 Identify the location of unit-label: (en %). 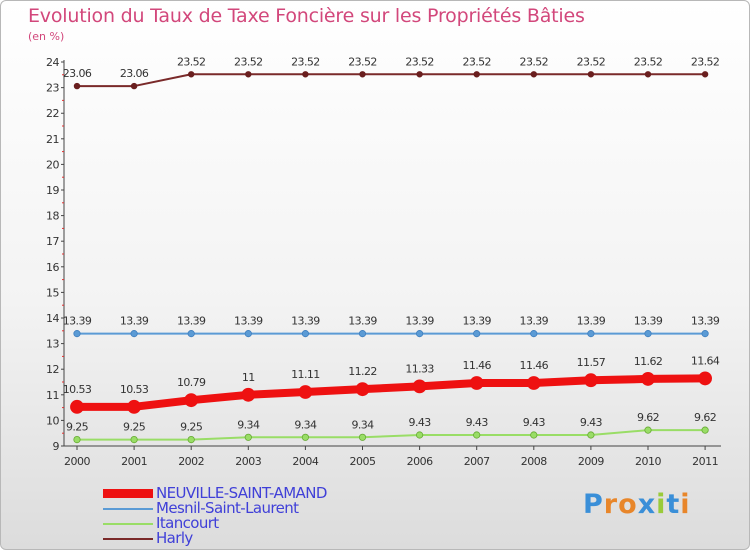
(46, 36).